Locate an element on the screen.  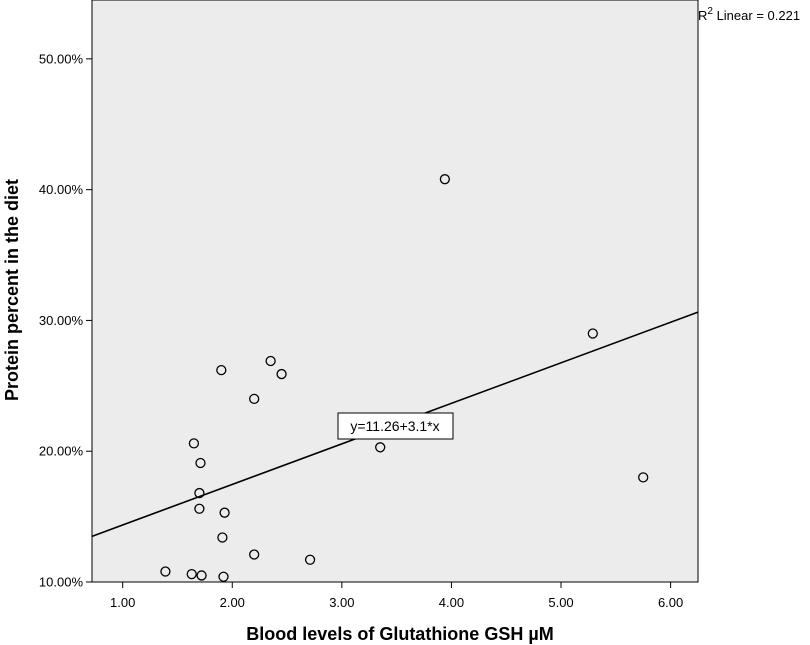
equation-box-frame is located at coordinates (395, 426).